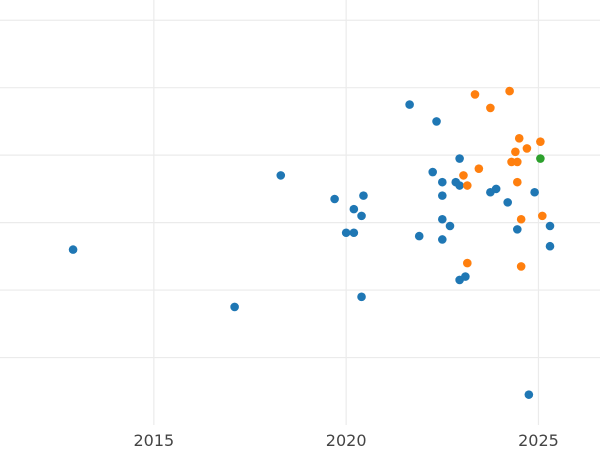 This screenshot has width=600, height=450. I want to click on x-tick-labels: 2015 2020 2025, so click(345, 440).